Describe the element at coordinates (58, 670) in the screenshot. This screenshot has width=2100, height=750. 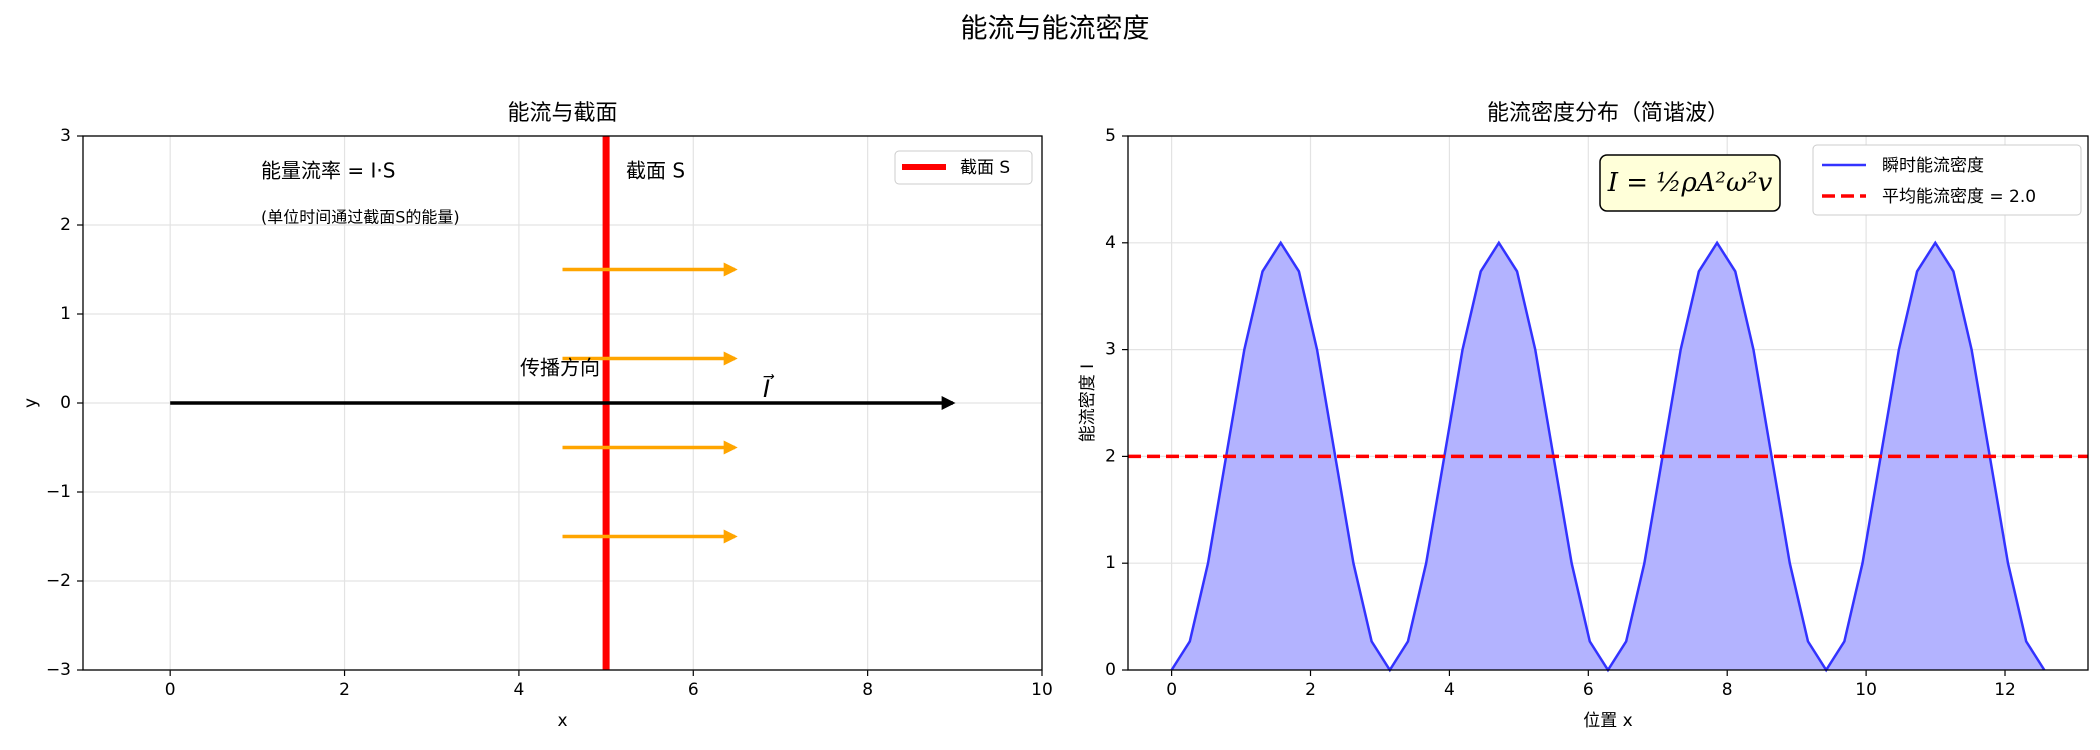
I see `y-tick-label: −3` at that location.